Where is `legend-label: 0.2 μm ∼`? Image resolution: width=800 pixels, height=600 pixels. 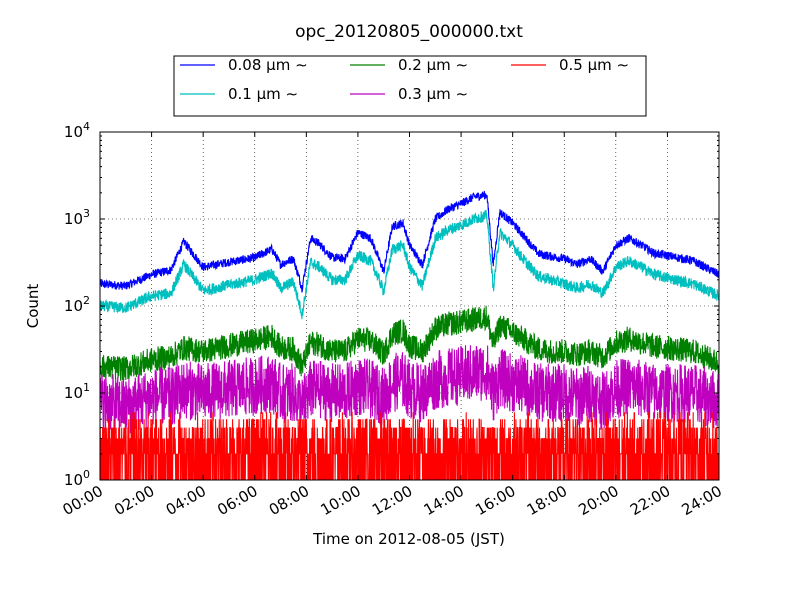
legend-label: 0.2 μm ∼ is located at coordinates (433, 65).